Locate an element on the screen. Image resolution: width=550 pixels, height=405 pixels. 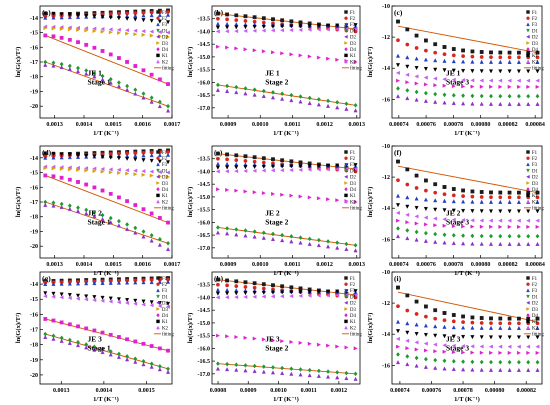
legend-label: D3 is located at coordinates (535, 184).